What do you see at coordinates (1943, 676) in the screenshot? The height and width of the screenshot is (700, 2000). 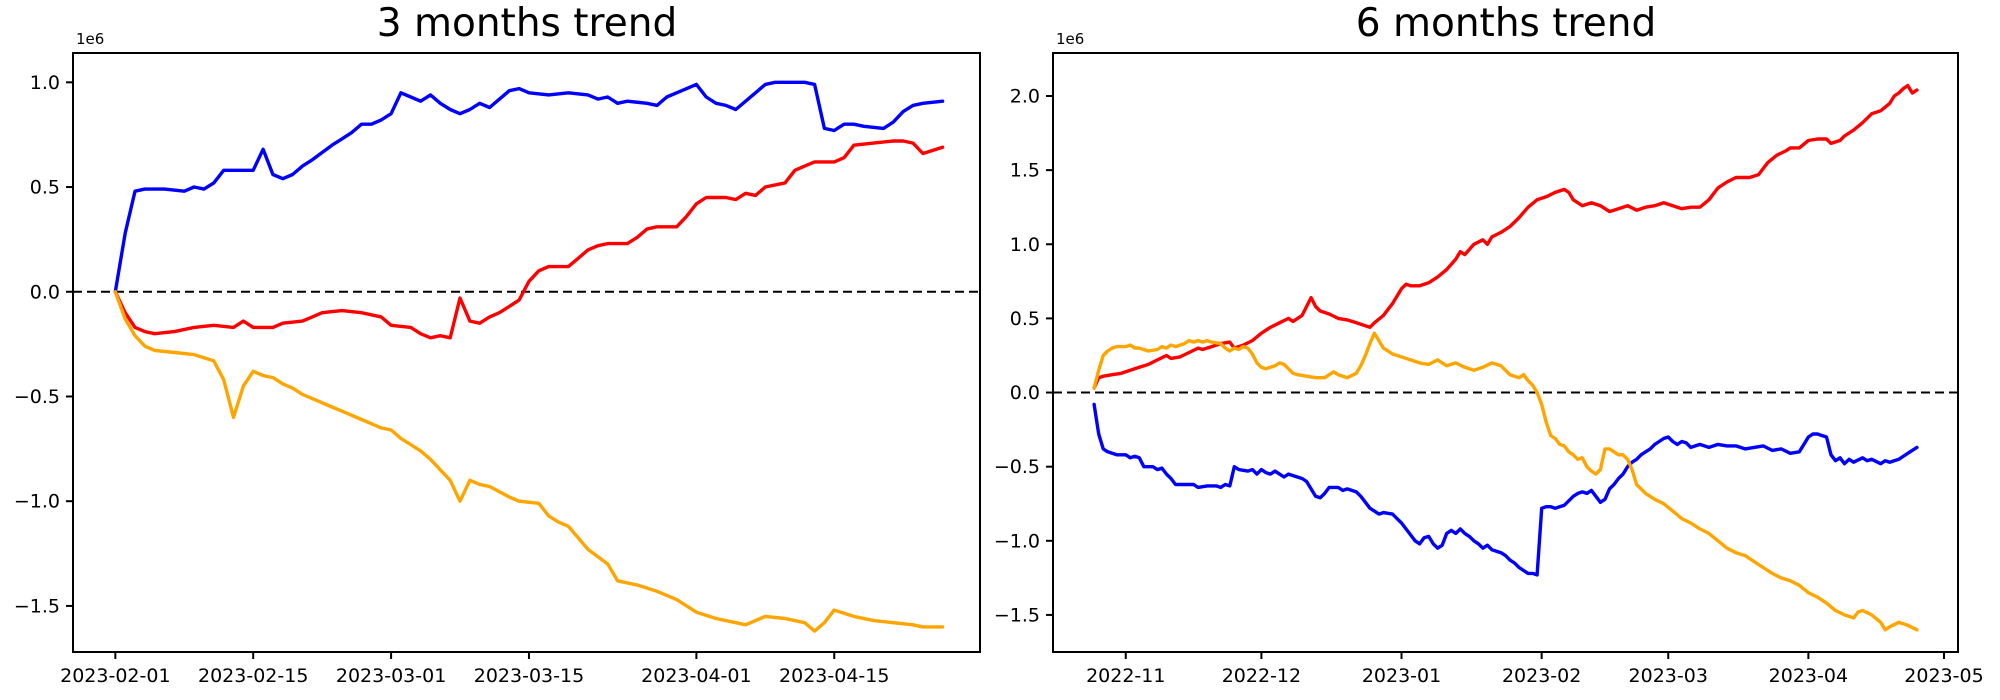 I see `x-tick-label: 2023-05` at bounding box center [1943, 676].